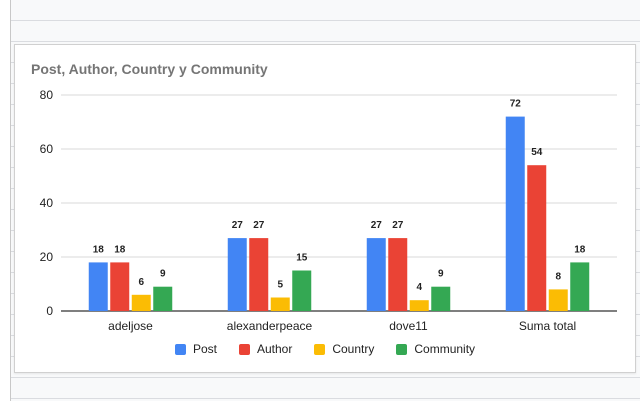 The image size is (640, 401). What do you see at coordinates (141, 282) in the screenshot?
I see `data-label: 6` at bounding box center [141, 282].